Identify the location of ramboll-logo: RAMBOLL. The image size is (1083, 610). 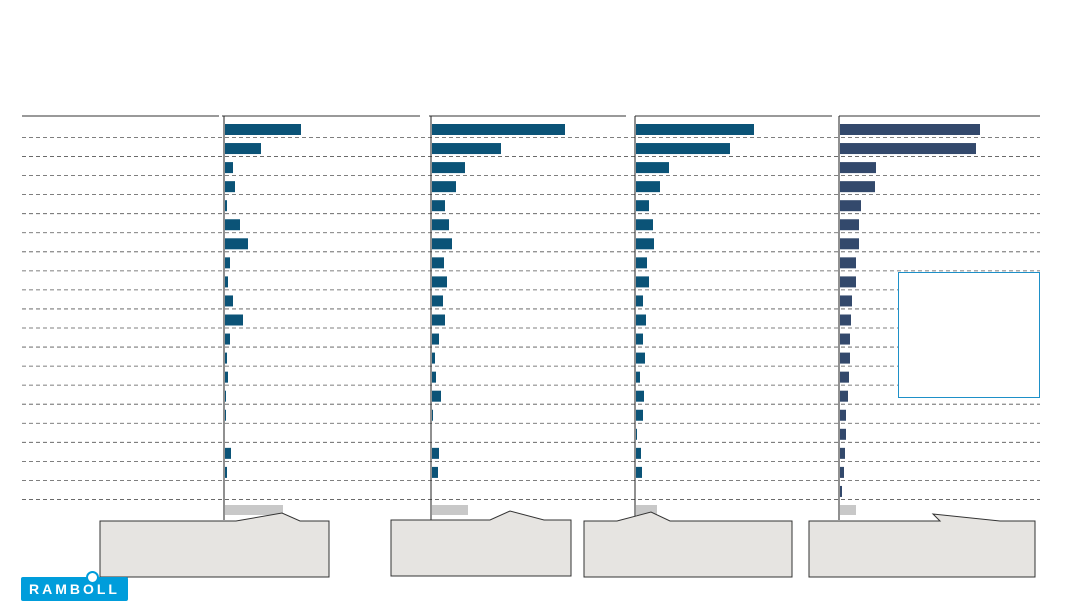
(74, 589).